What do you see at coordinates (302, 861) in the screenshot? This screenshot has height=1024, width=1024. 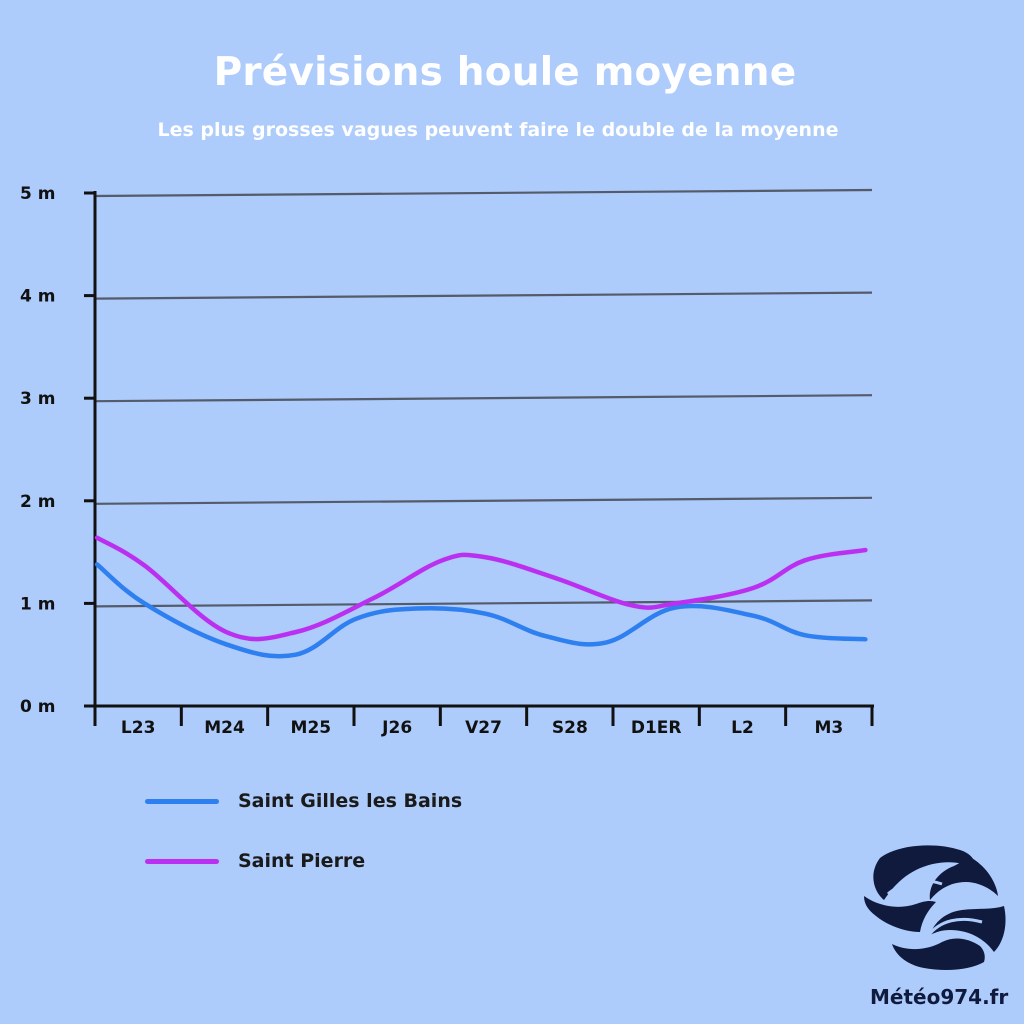 I see `legend-label-saint-pierre: Saint Pierre` at bounding box center [302, 861].